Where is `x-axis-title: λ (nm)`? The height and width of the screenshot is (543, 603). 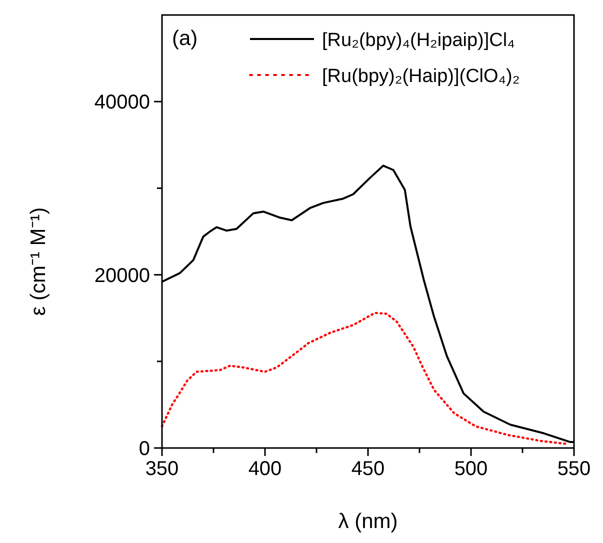 x-axis-title: λ (nm) is located at coordinates (368, 521).